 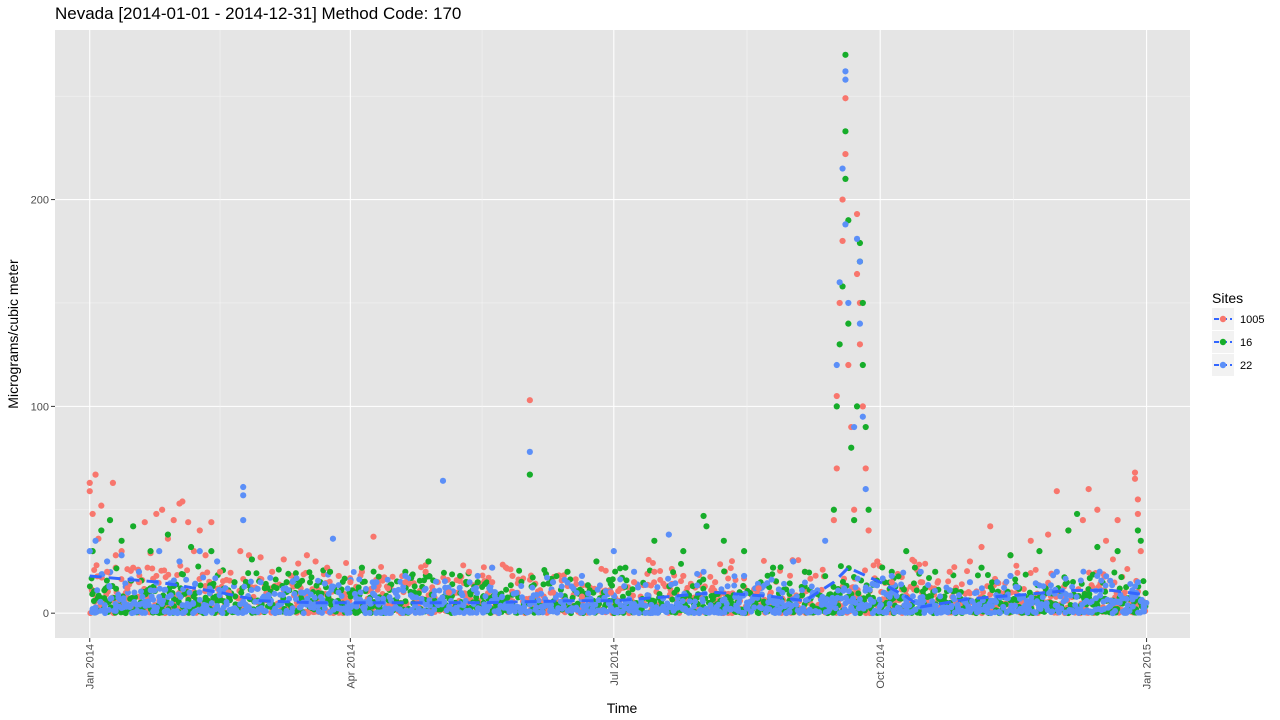 I want to click on y-axis-title: Micrograms/cubic meter, so click(x=13, y=334).